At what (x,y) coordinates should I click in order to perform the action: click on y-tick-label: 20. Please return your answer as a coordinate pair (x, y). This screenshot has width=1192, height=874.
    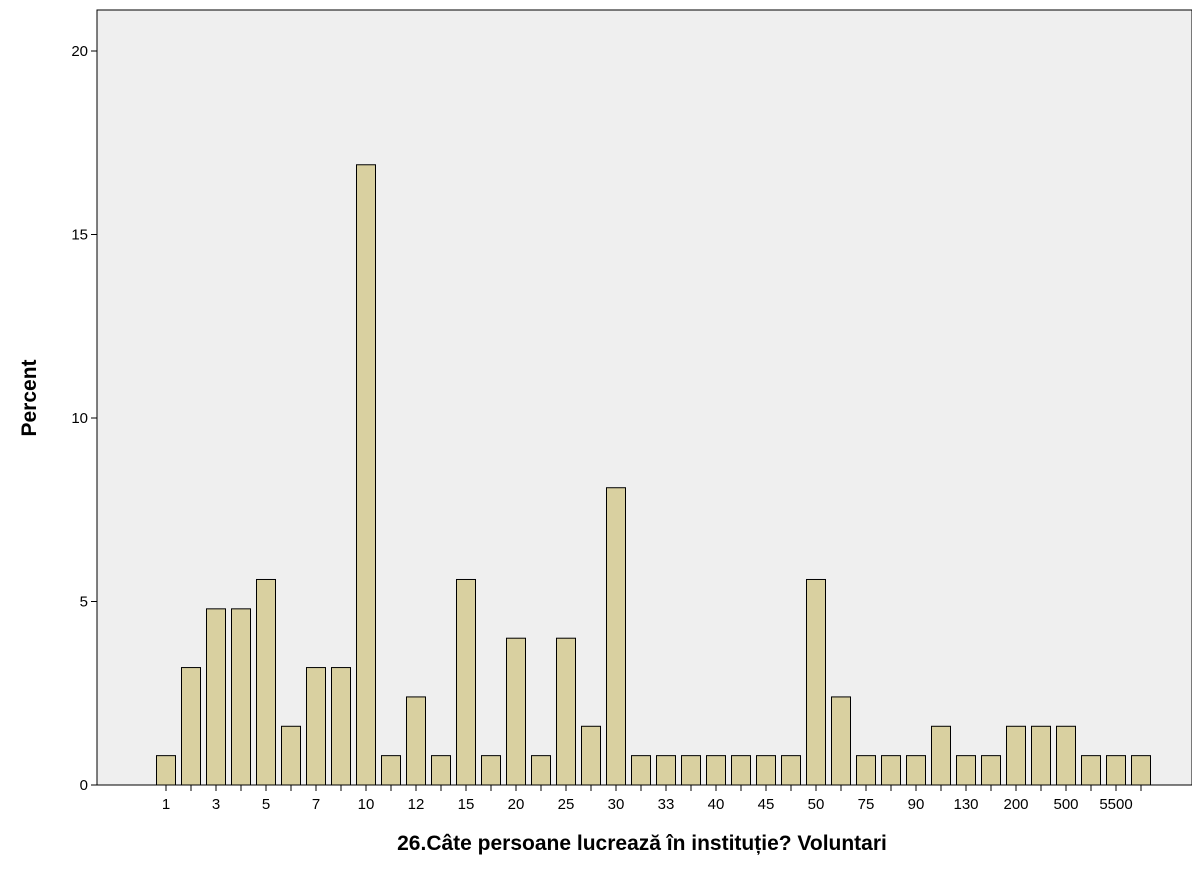
    Looking at the image, I should click on (79, 51).